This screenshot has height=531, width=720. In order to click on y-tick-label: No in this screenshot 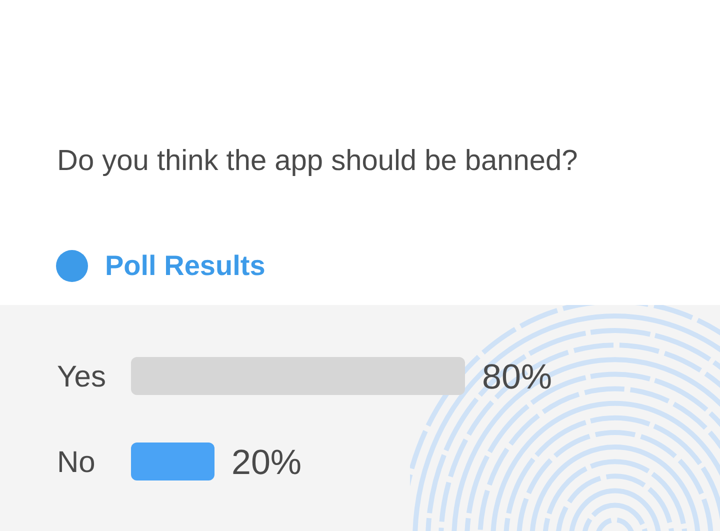, I will do `click(76, 463)`.